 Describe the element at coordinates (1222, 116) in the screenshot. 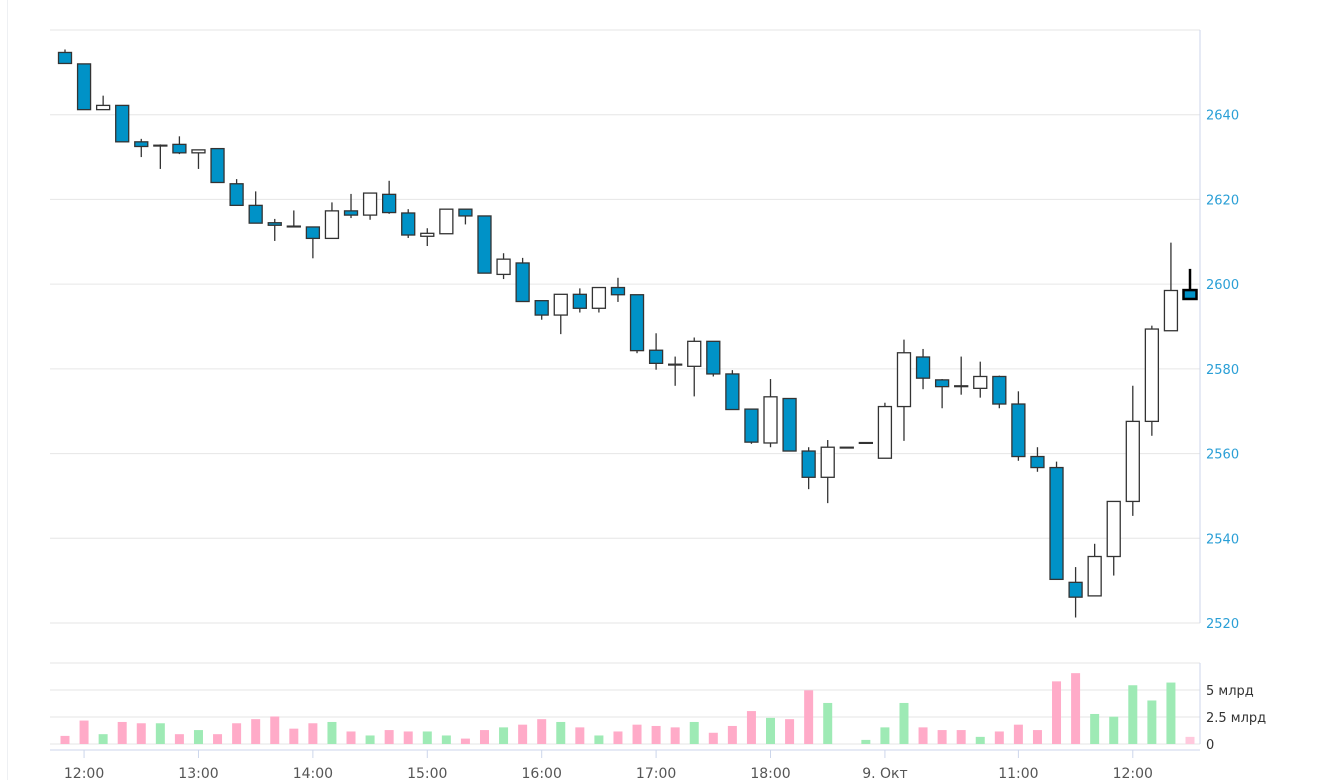

I see `price-tick-label: 2640` at that location.